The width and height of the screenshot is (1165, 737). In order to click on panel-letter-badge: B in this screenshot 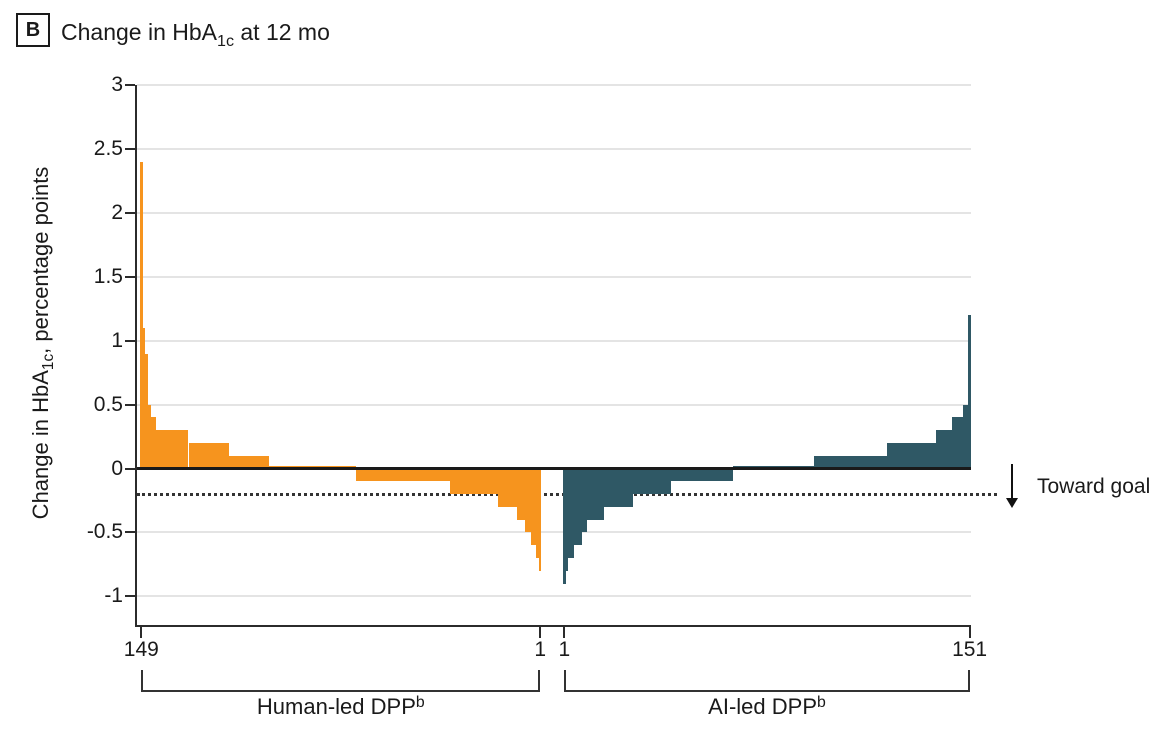, I will do `click(33, 30)`.